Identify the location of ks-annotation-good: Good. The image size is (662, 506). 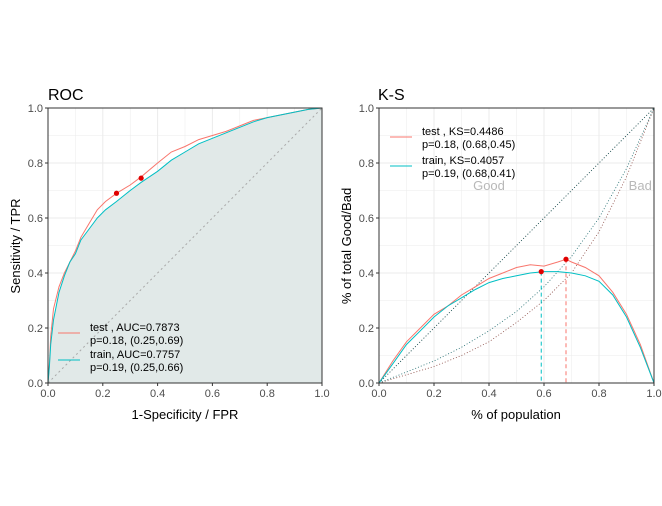
(489, 185).